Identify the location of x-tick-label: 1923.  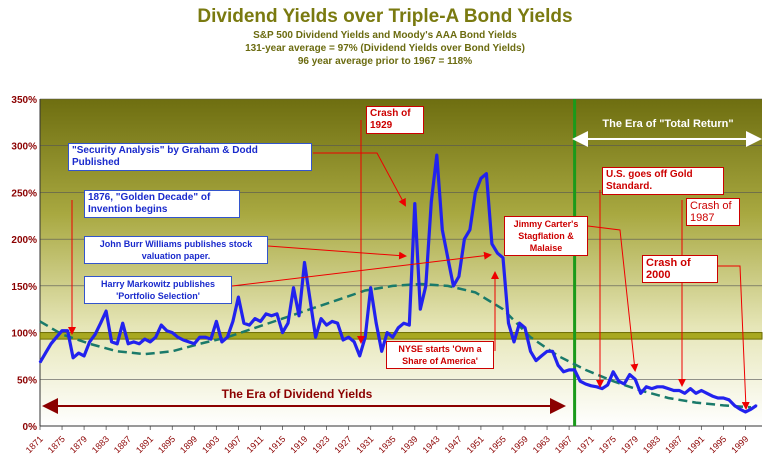
(320, 444).